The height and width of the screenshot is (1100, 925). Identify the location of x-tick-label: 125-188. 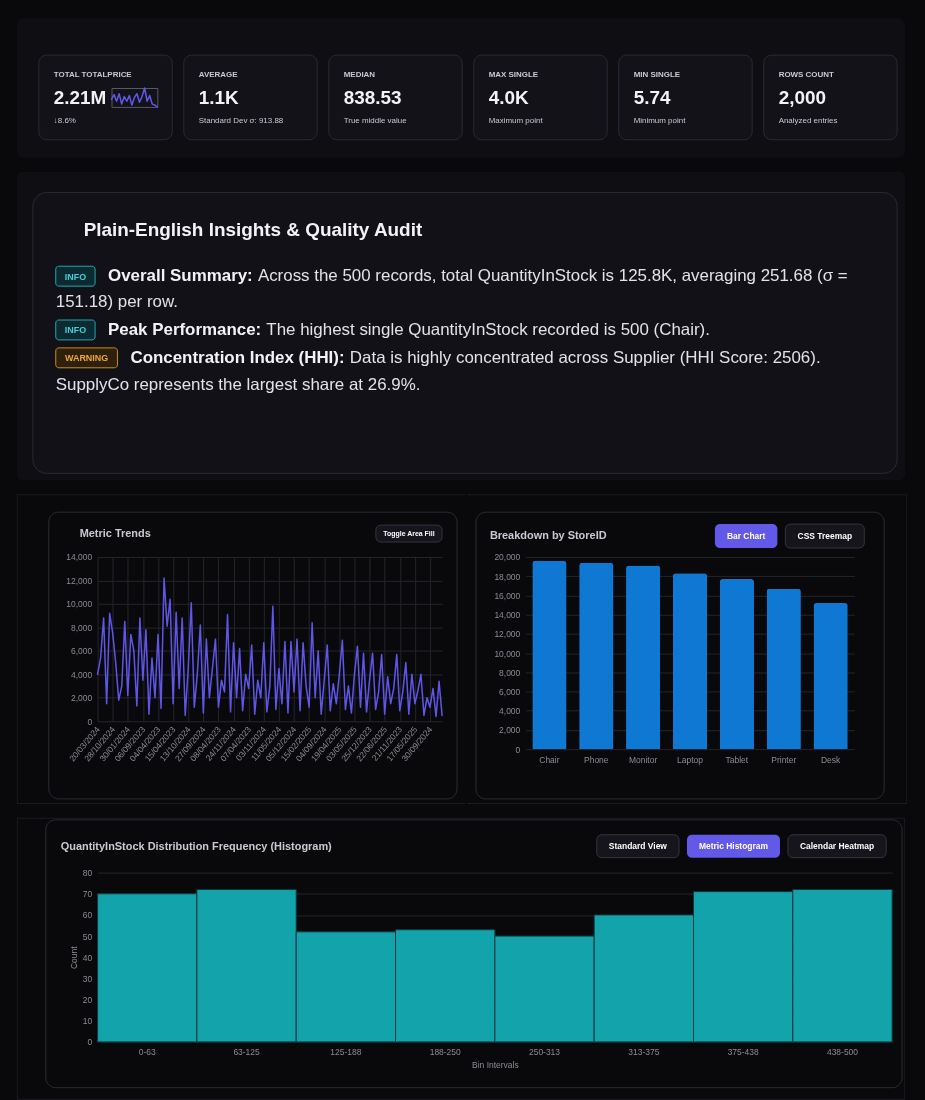
(346, 1052).